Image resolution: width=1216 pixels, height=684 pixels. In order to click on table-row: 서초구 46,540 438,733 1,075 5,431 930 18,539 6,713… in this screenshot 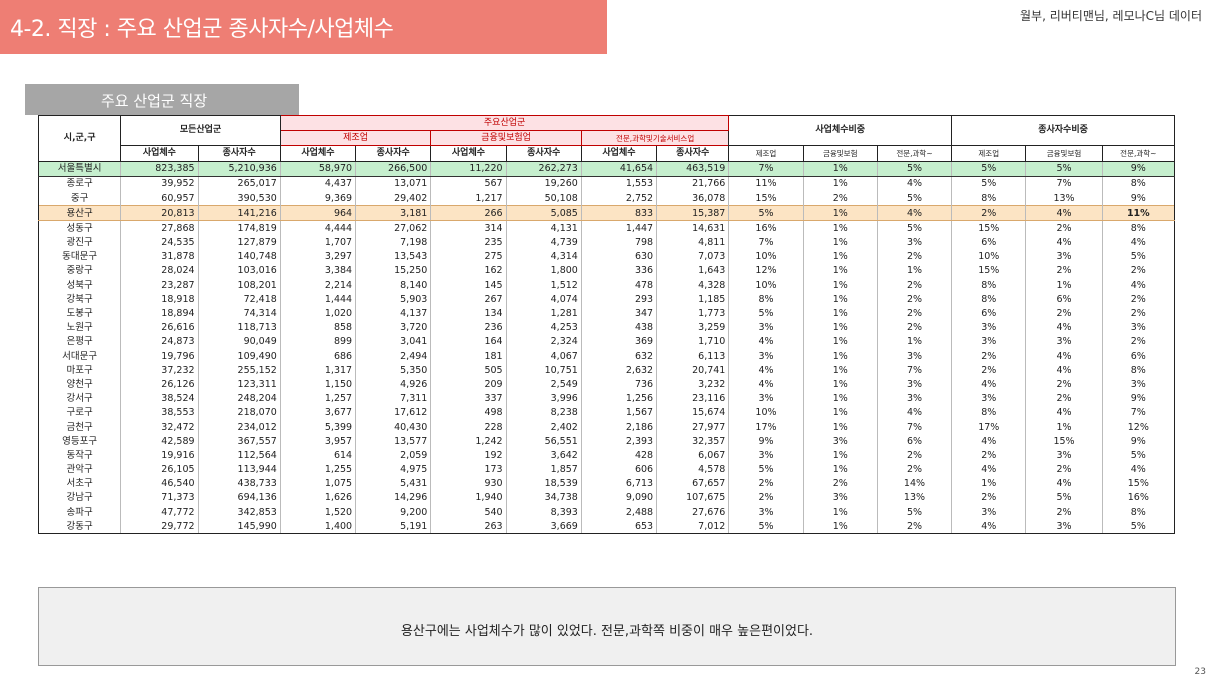, I will do `click(606, 483)`.